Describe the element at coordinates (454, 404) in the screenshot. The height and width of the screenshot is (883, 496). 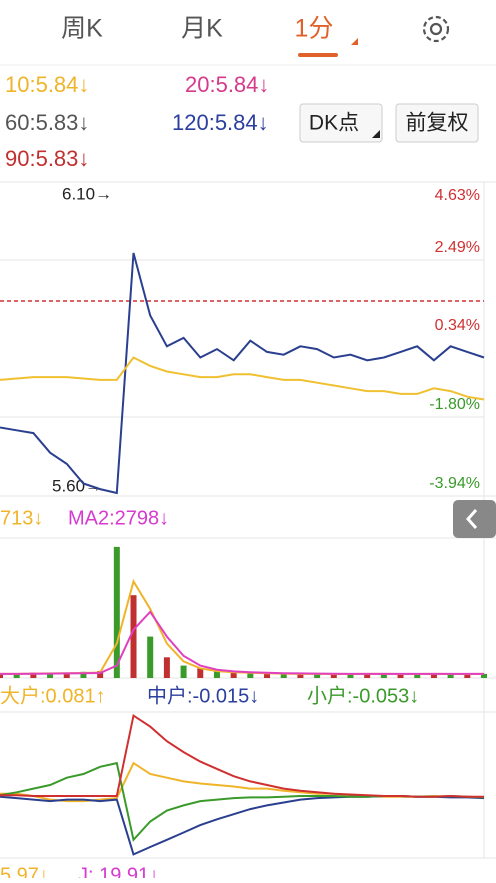
I see `pct-label: -1.80%` at that location.